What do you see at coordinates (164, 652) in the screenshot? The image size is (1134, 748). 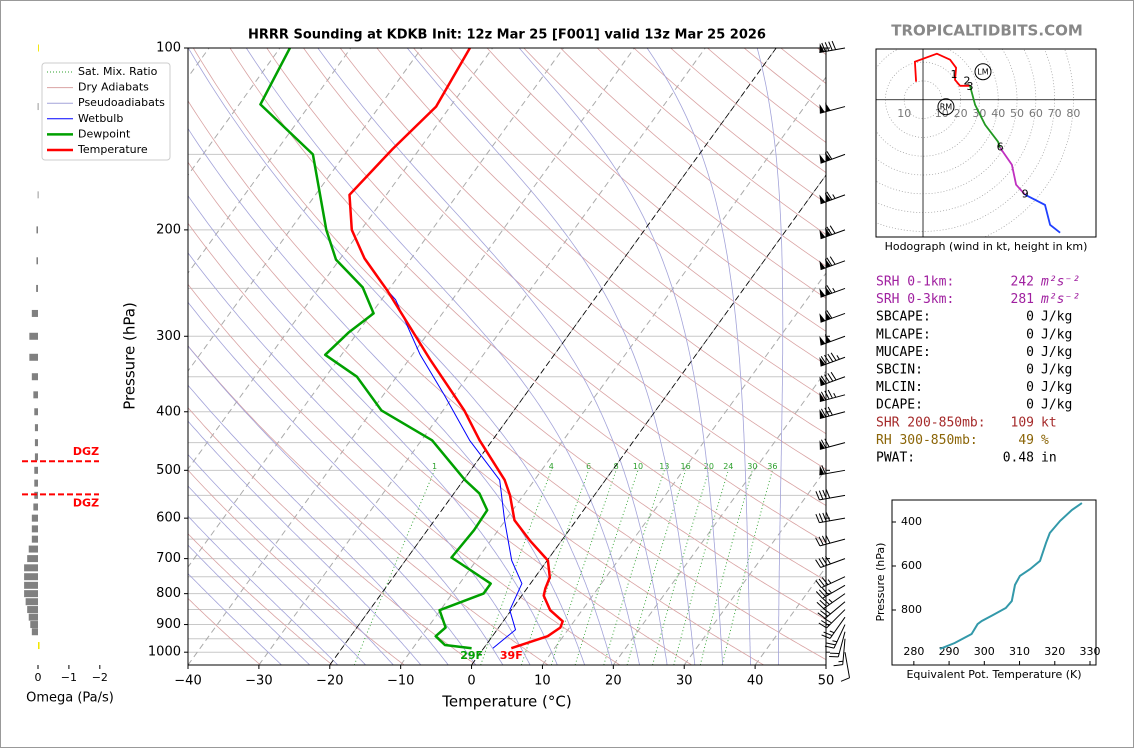 I see `y-tick-label: 1000` at bounding box center [164, 652].